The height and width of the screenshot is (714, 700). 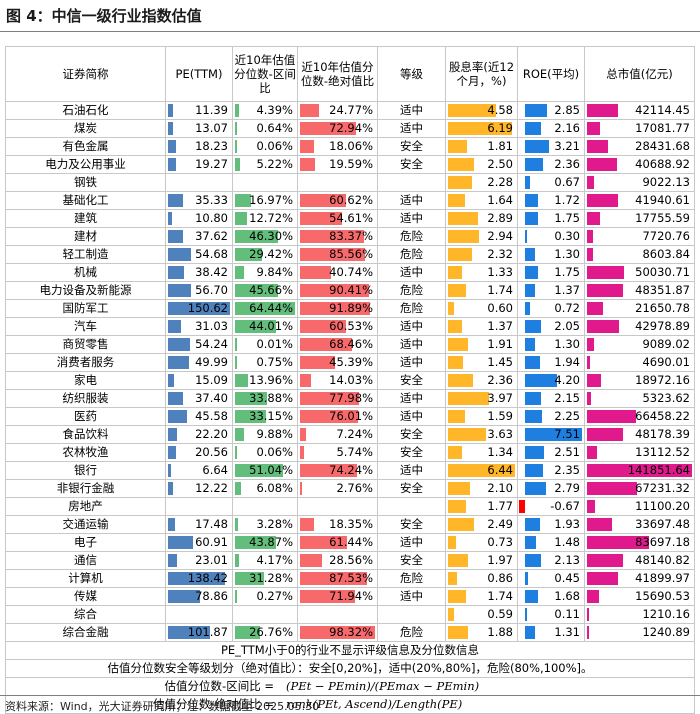 What do you see at coordinates (551, 471) in the screenshot?
I see `data-bar-cell: 2.35` at bounding box center [551, 471].